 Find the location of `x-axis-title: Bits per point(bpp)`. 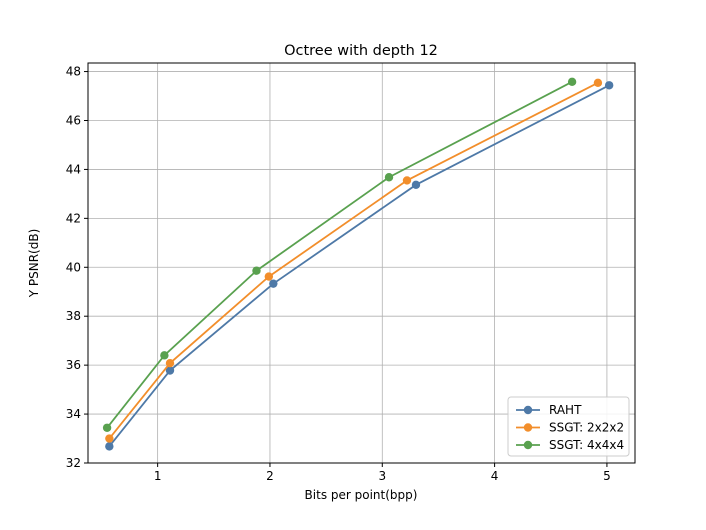

x-axis-title: Bits per point(bpp) is located at coordinates (361, 495).